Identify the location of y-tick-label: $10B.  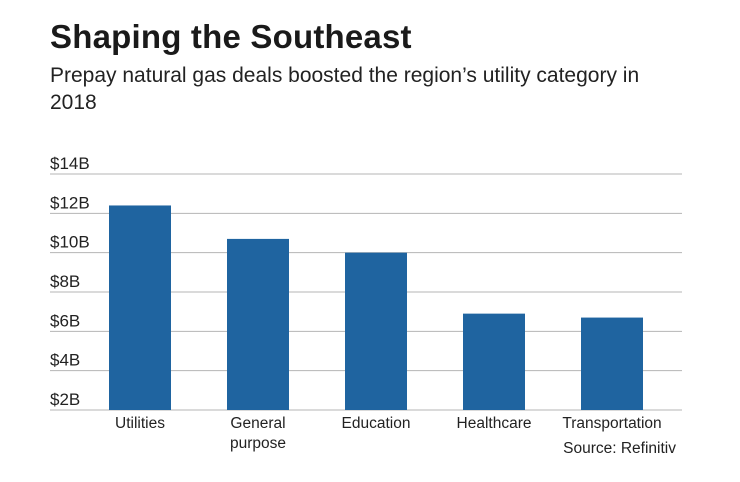
(70, 242).